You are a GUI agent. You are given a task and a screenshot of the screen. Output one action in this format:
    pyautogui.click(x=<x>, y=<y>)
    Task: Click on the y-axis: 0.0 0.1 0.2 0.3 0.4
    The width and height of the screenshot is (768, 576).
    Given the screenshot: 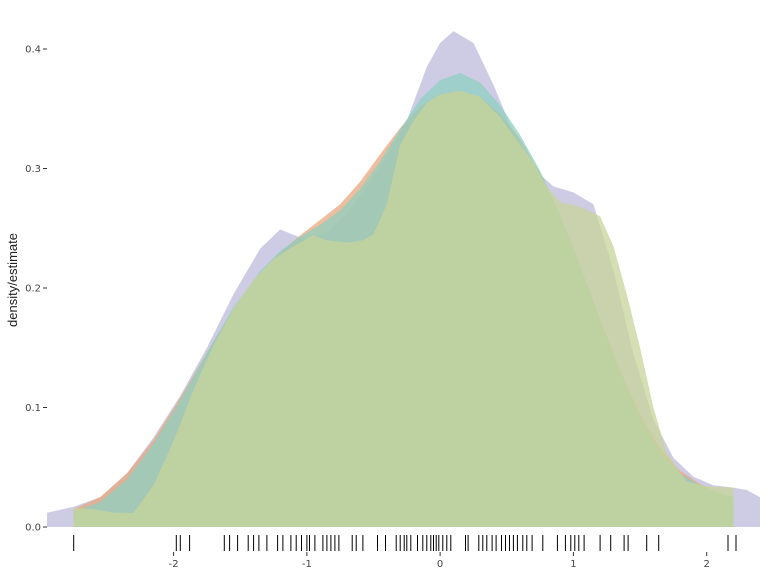 What is the action you would take?
    pyautogui.click(x=36, y=289)
    